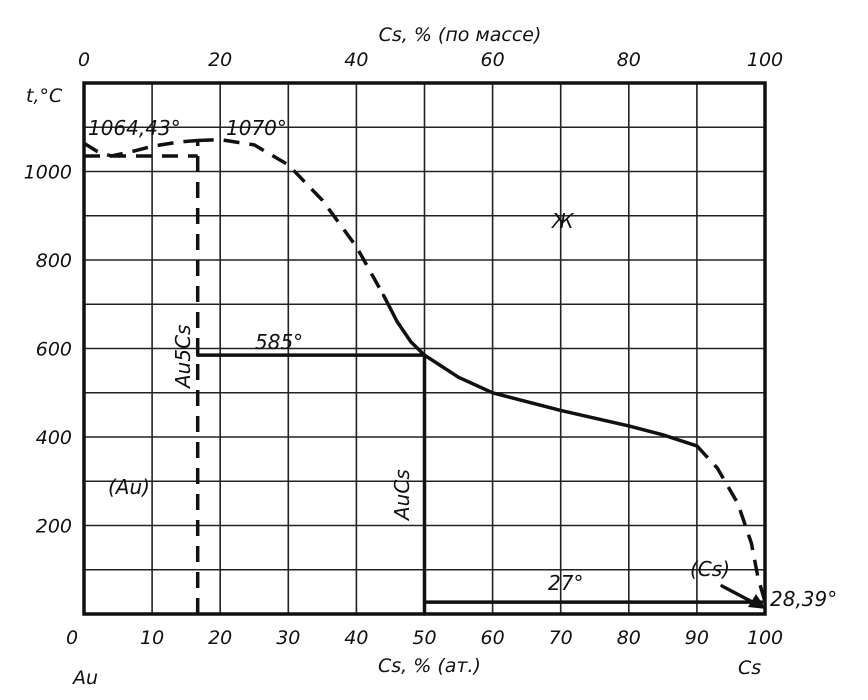 This screenshot has width=868, height=700. I want to click on x-tick-label: 30, so click(288, 638).